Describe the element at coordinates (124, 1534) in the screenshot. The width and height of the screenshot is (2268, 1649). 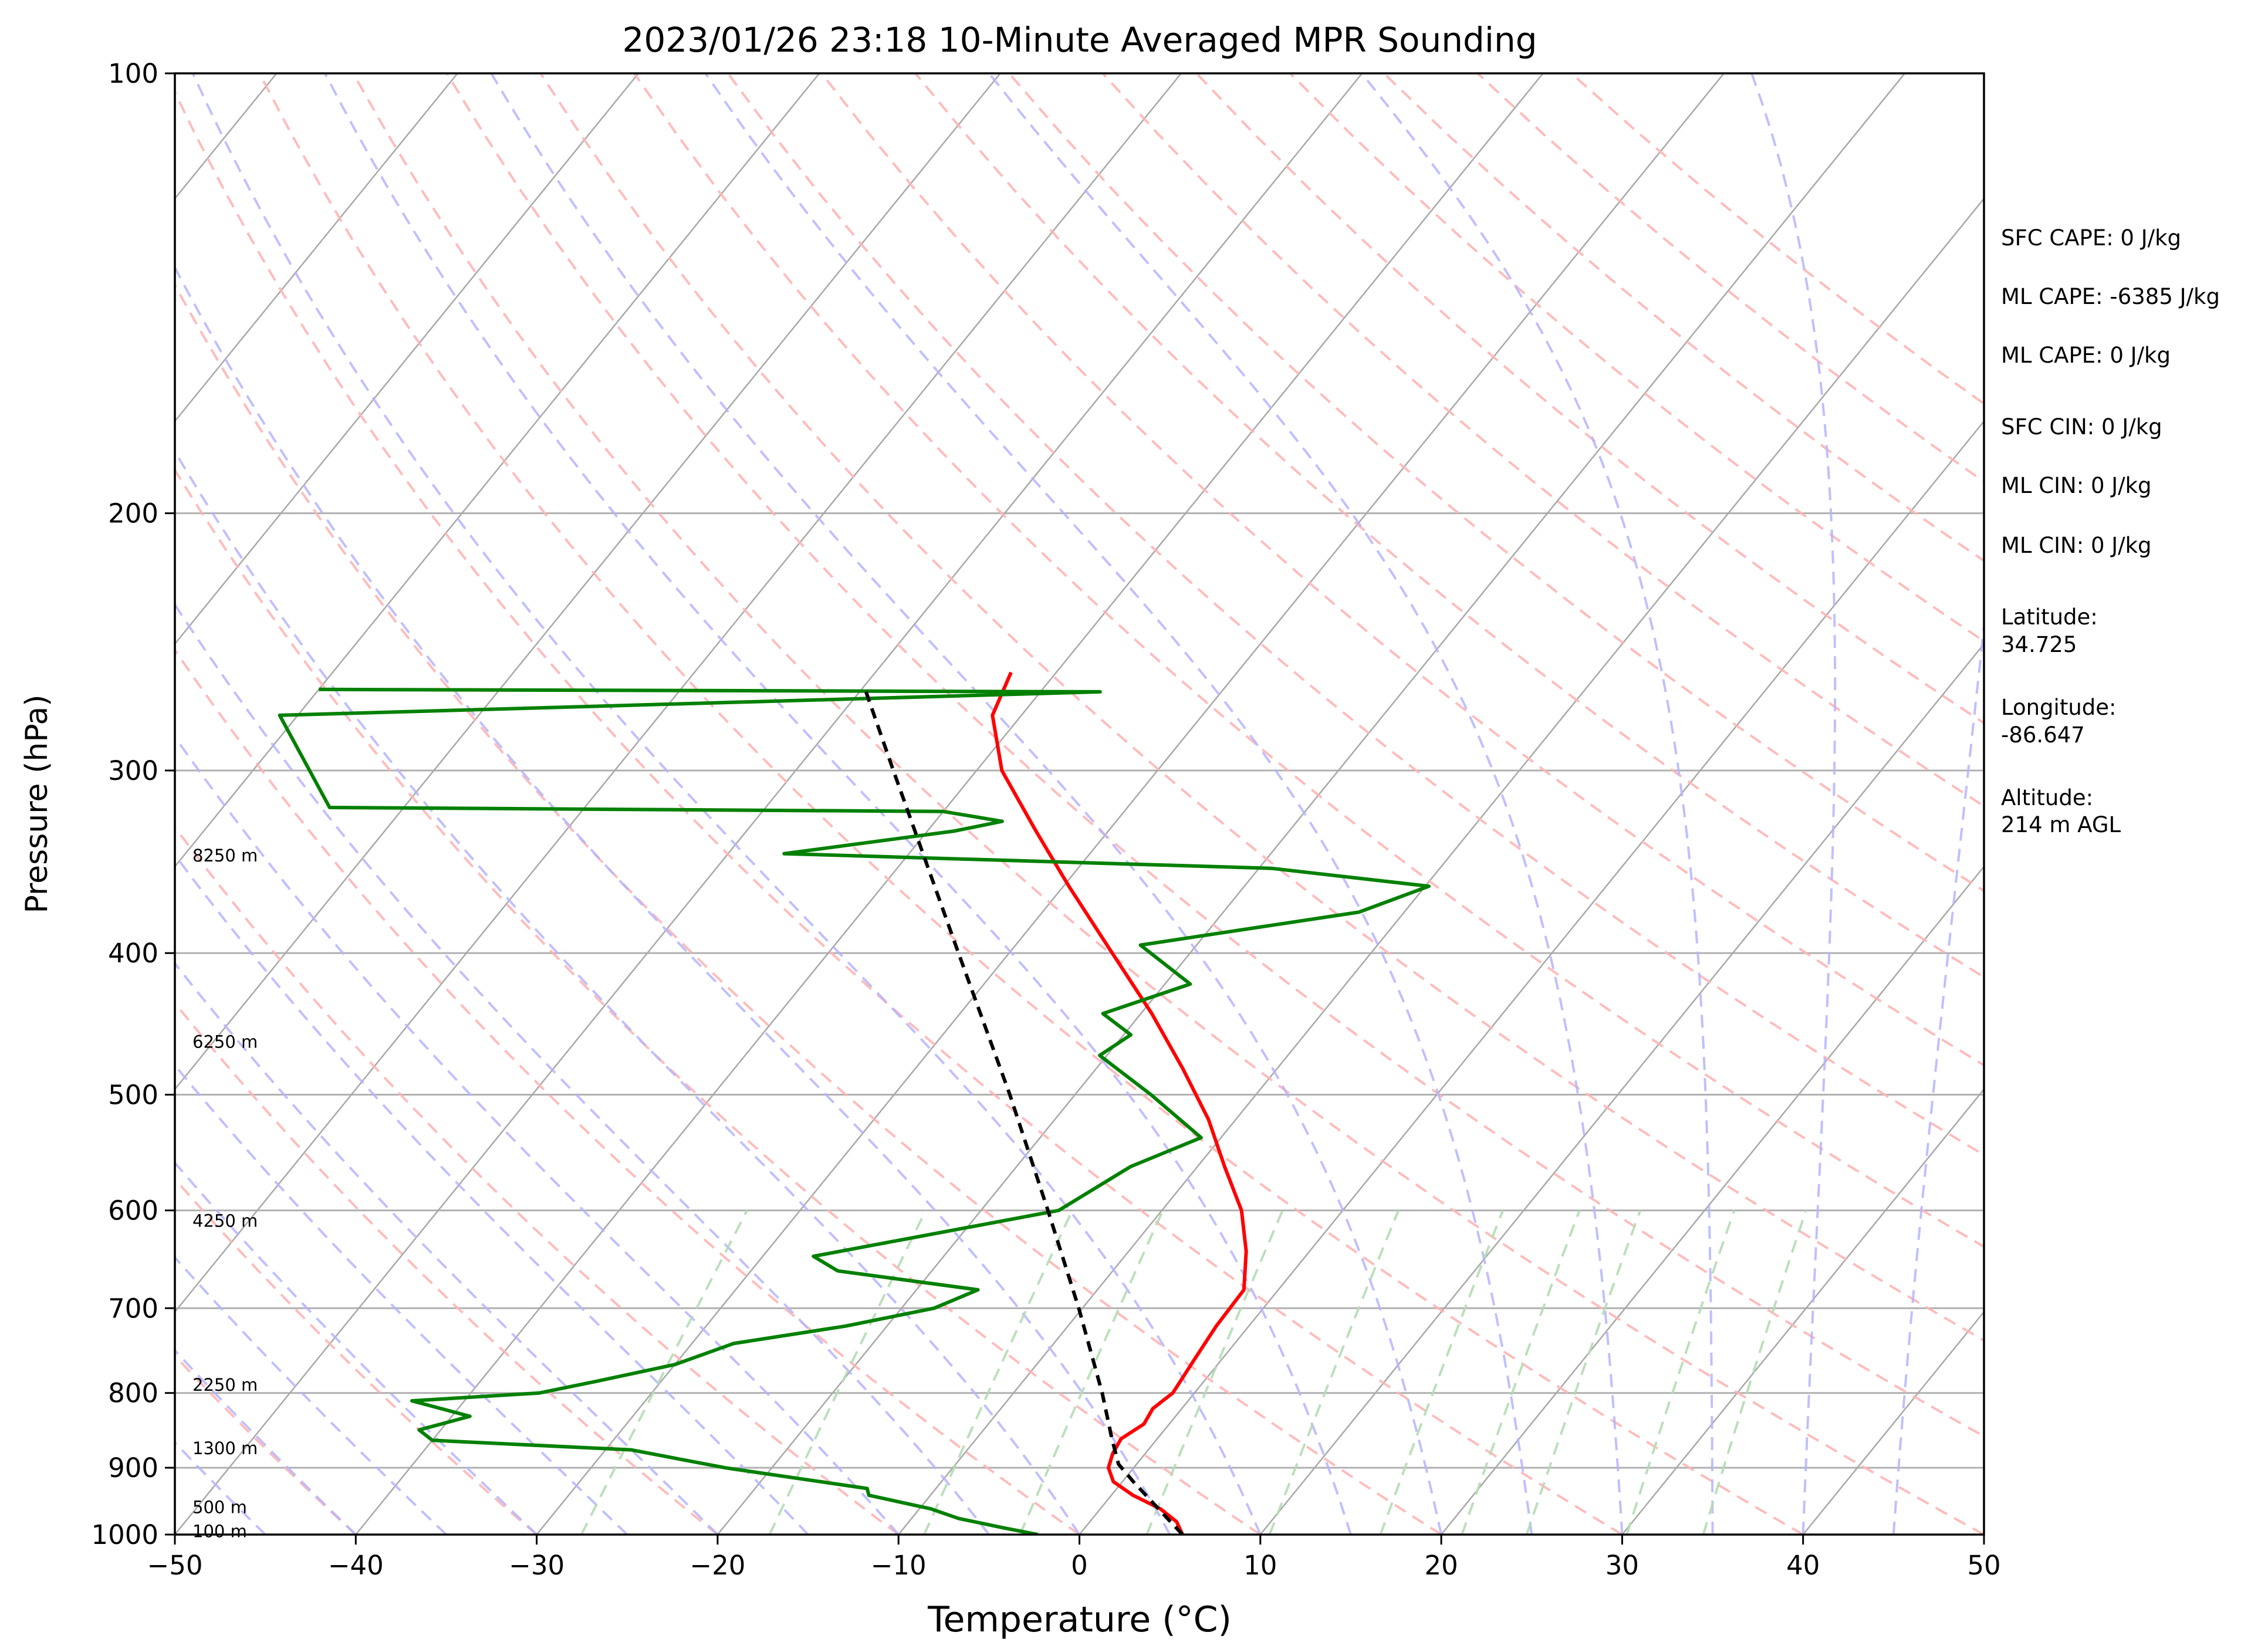
I see `y-tick-label: 1000` at that location.